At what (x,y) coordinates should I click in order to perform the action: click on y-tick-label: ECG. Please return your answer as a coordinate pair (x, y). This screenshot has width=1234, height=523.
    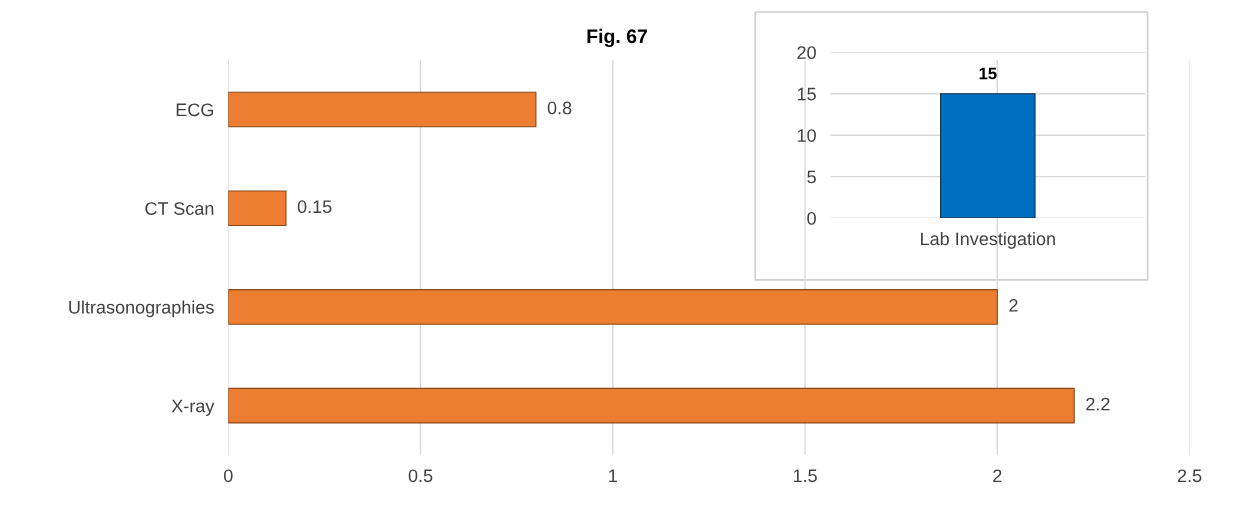
    Looking at the image, I should click on (195, 110).